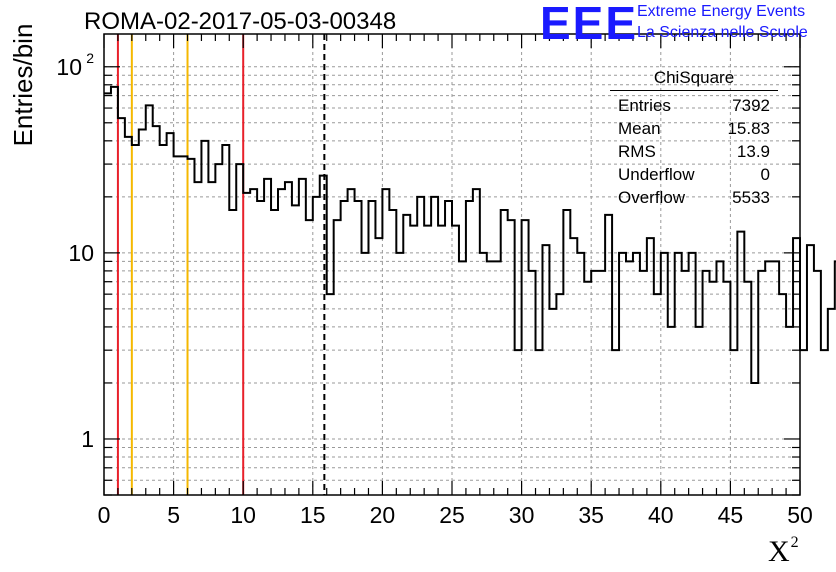 This screenshot has height=572, width=836. Describe the element at coordinates (591, 515) in the screenshot. I see `x-tick-label: 35` at that location.